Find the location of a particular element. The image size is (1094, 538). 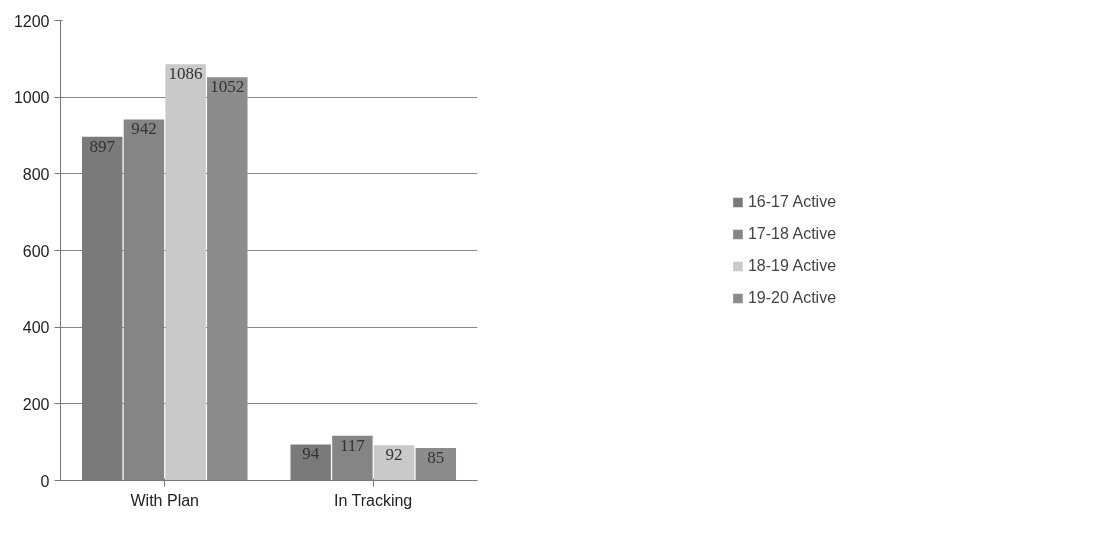

legend-label: 17-18 Active is located at coordinates (792, 234).